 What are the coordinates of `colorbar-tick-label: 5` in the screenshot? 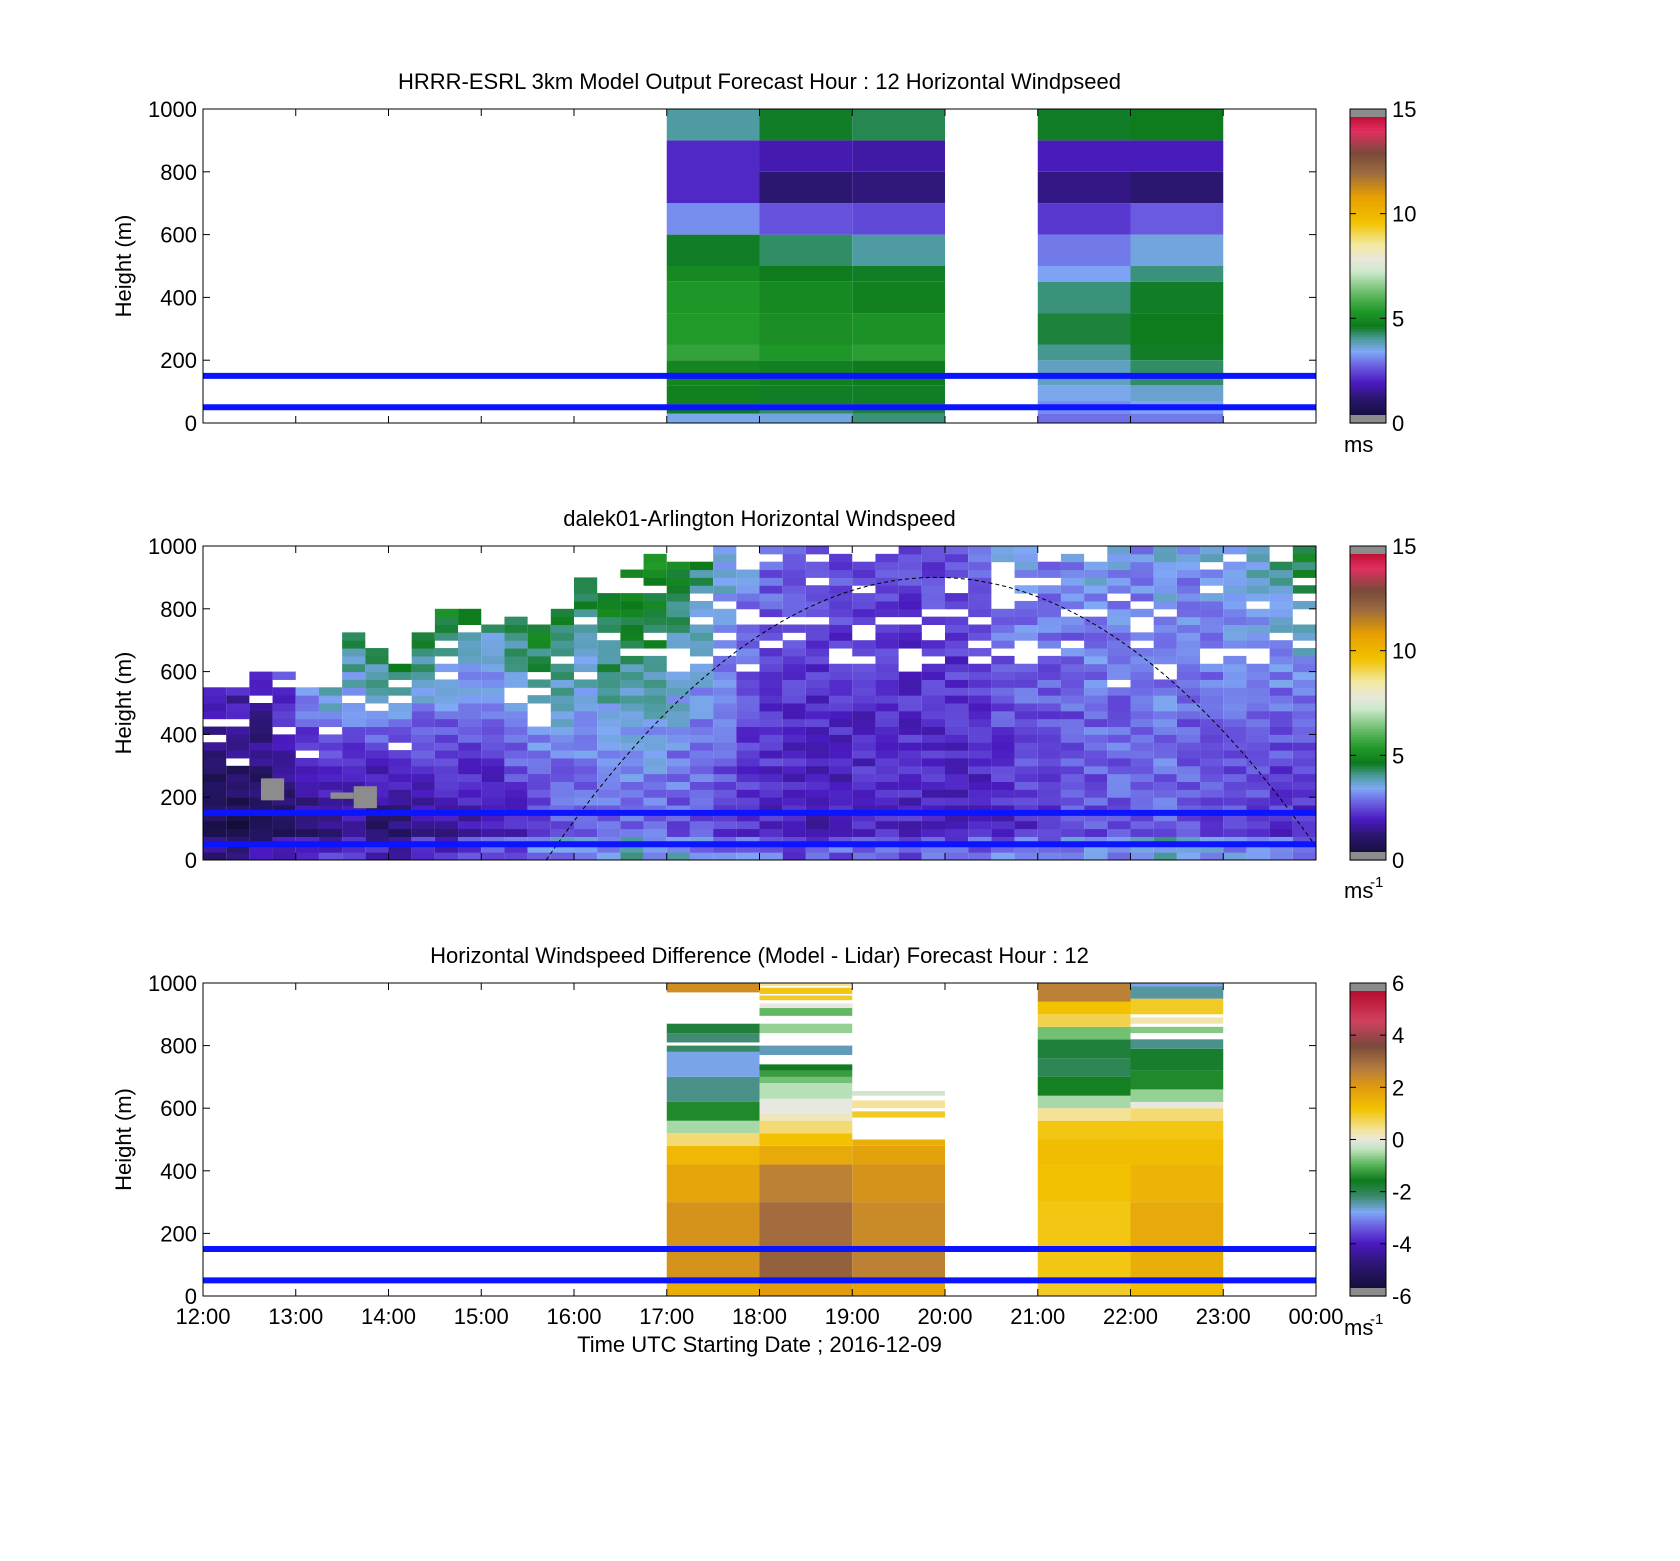 It's located at (1398, 318).